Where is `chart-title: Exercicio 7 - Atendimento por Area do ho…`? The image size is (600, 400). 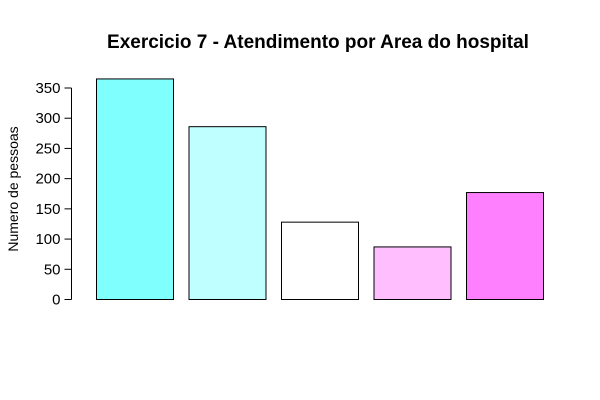 chart-title: Exercicio 7 - Atendimento por Area do ho… is located at coordinates (318, 42).